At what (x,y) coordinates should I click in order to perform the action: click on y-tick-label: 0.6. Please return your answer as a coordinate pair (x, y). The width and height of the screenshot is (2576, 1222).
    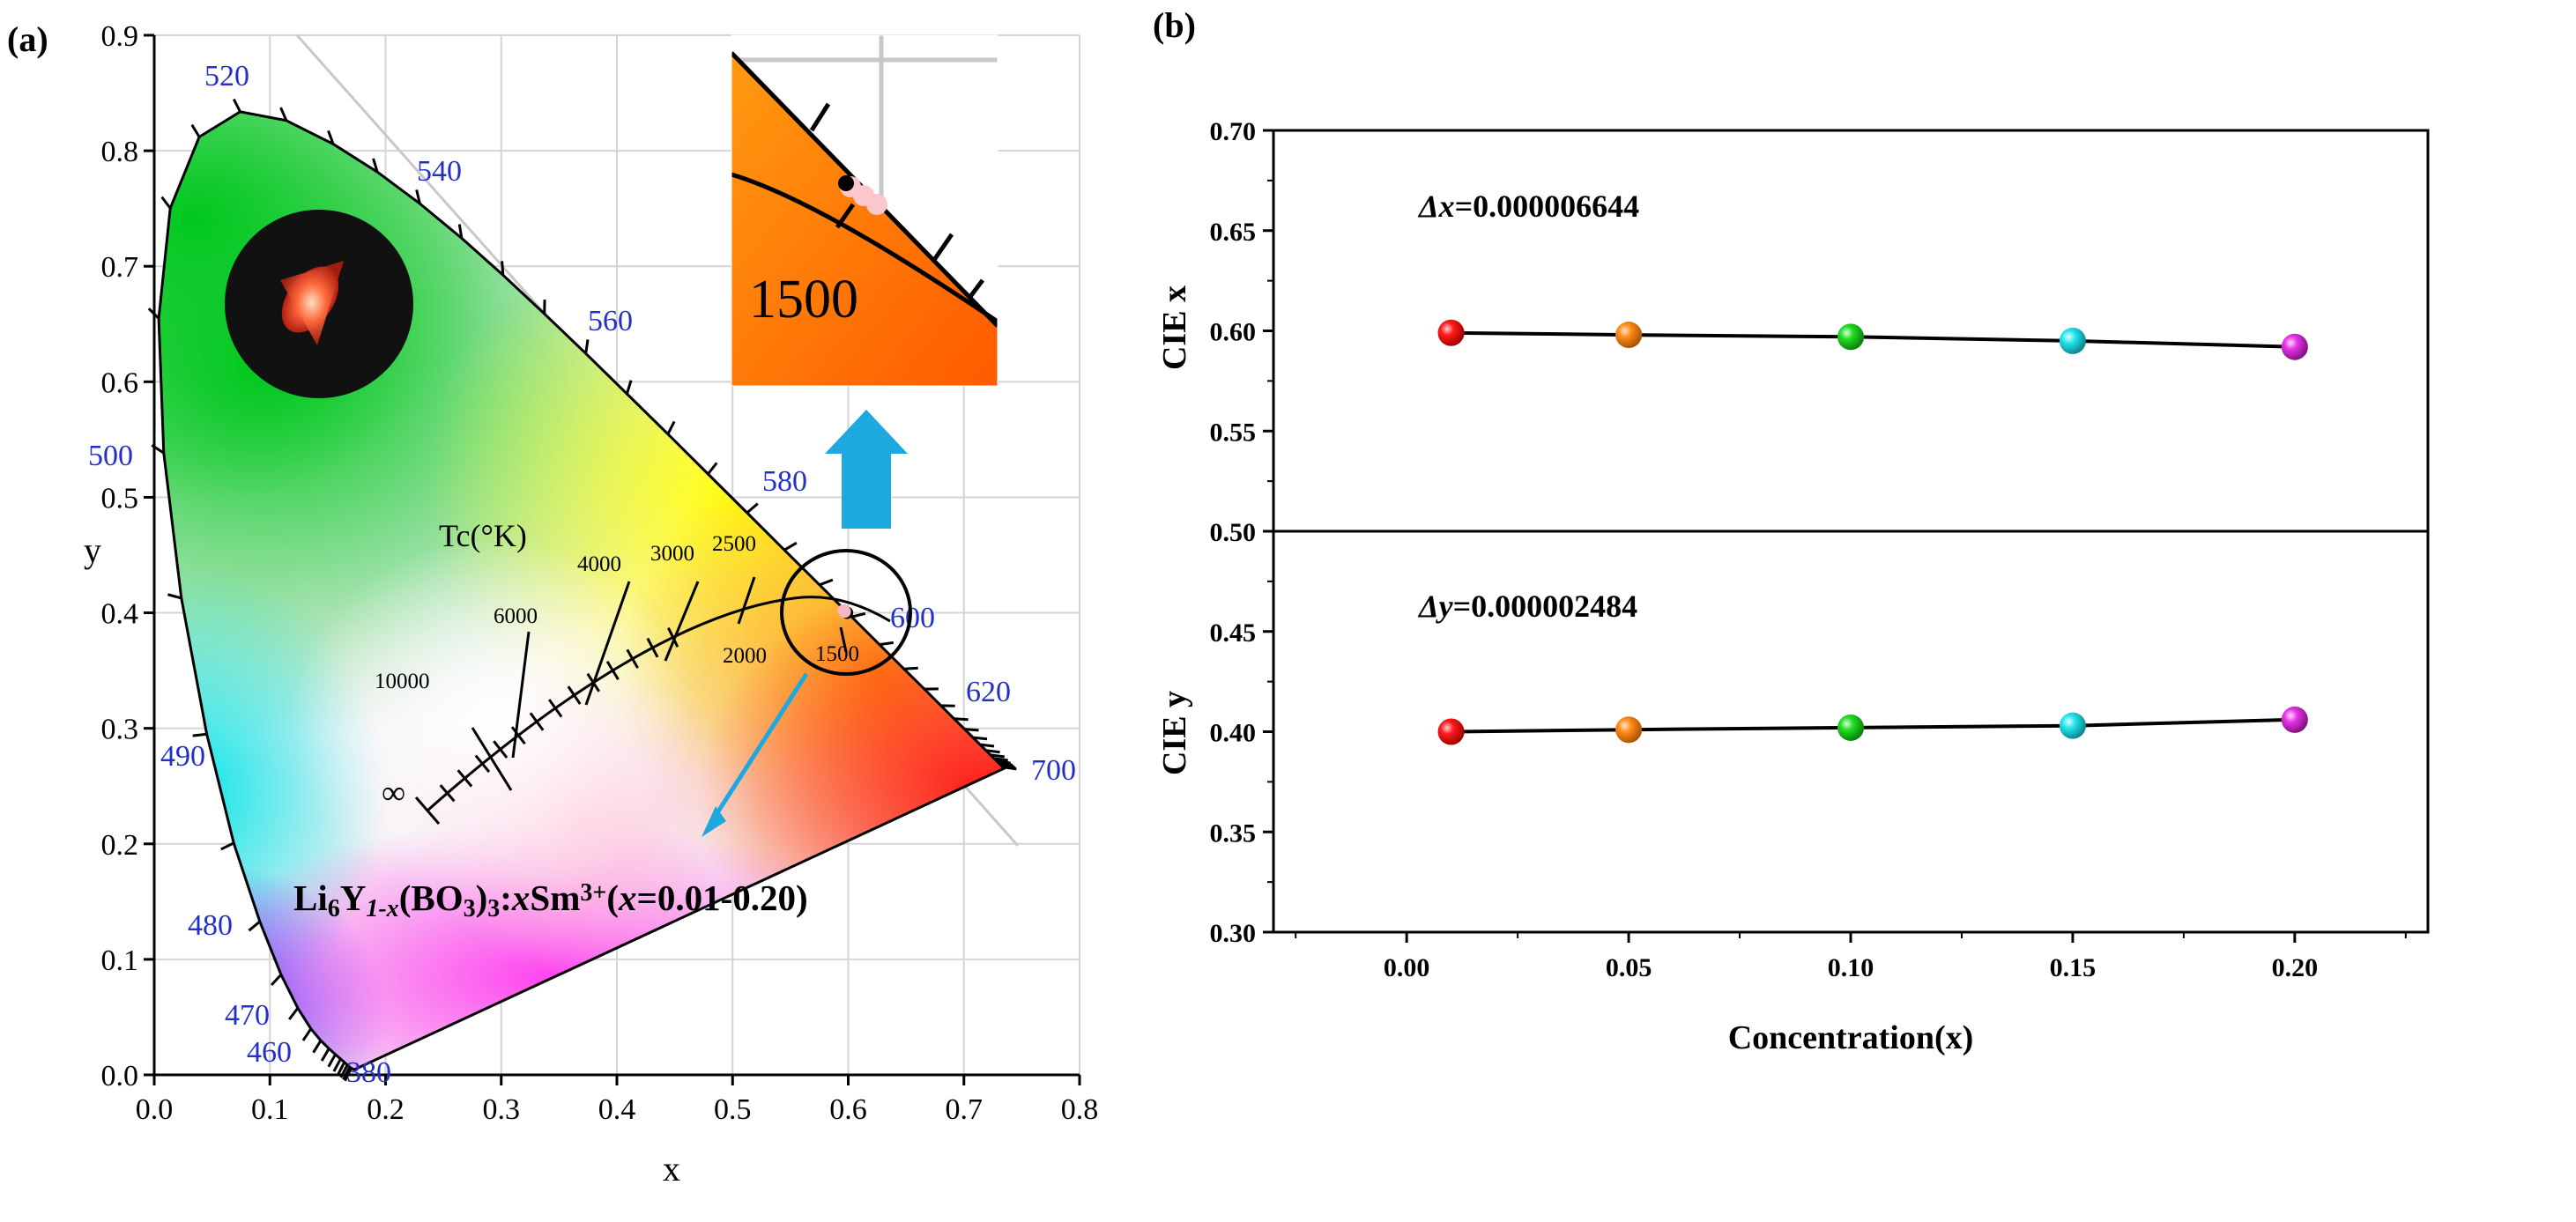
    Looking at the image, I should click on (120, 383).